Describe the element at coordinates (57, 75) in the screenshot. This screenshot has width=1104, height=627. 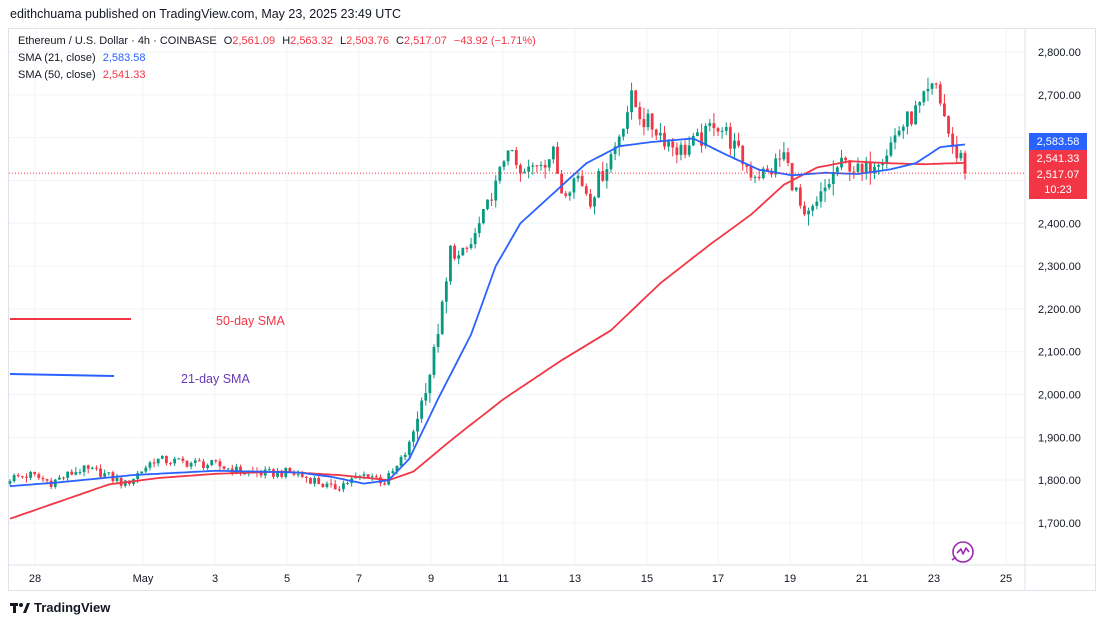
I see `sma50-legend-label: SMA (50, close)` at that location.